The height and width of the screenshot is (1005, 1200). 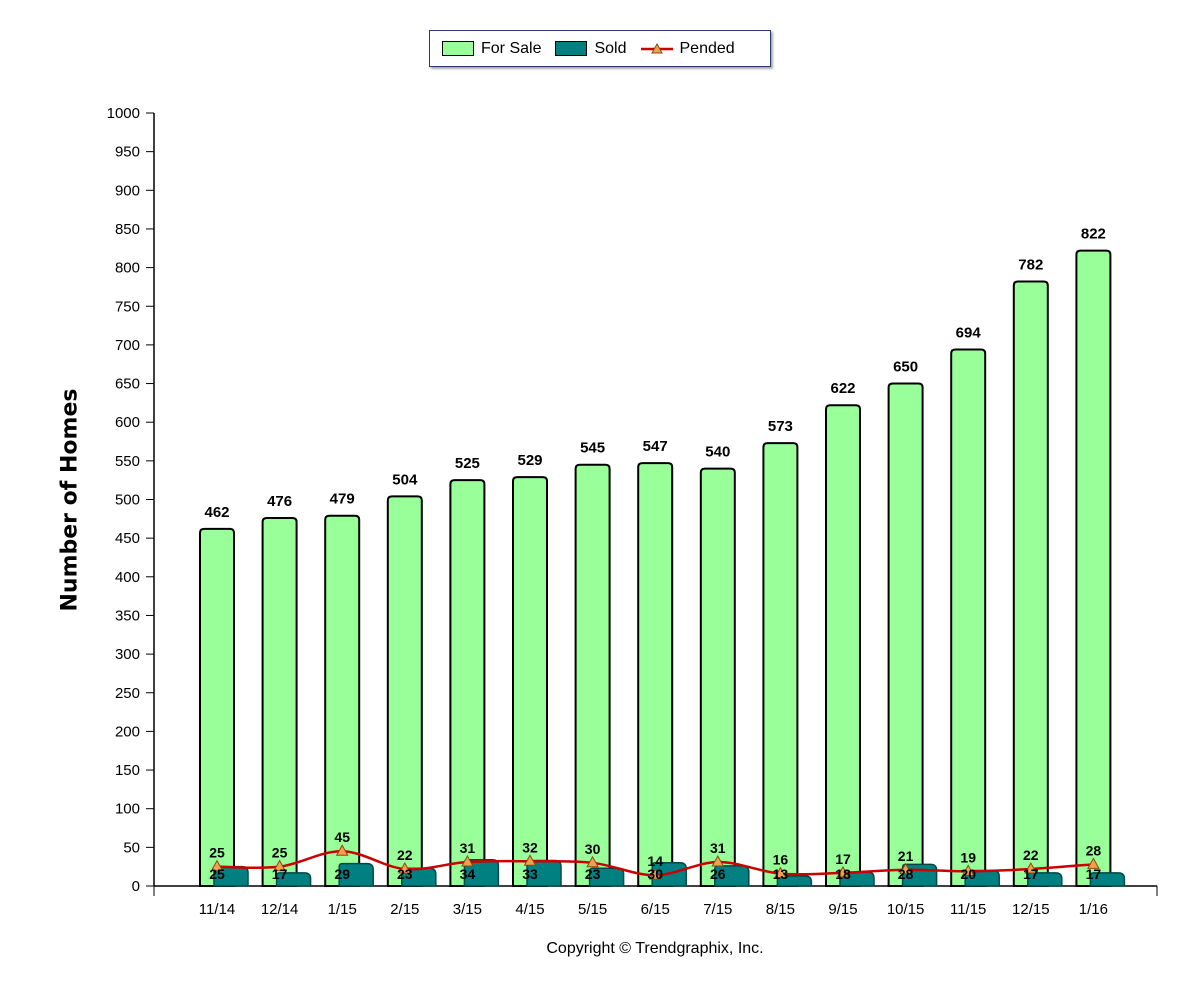 I want to click on x-tick-label: 5/15, so click(x=592, y=909).